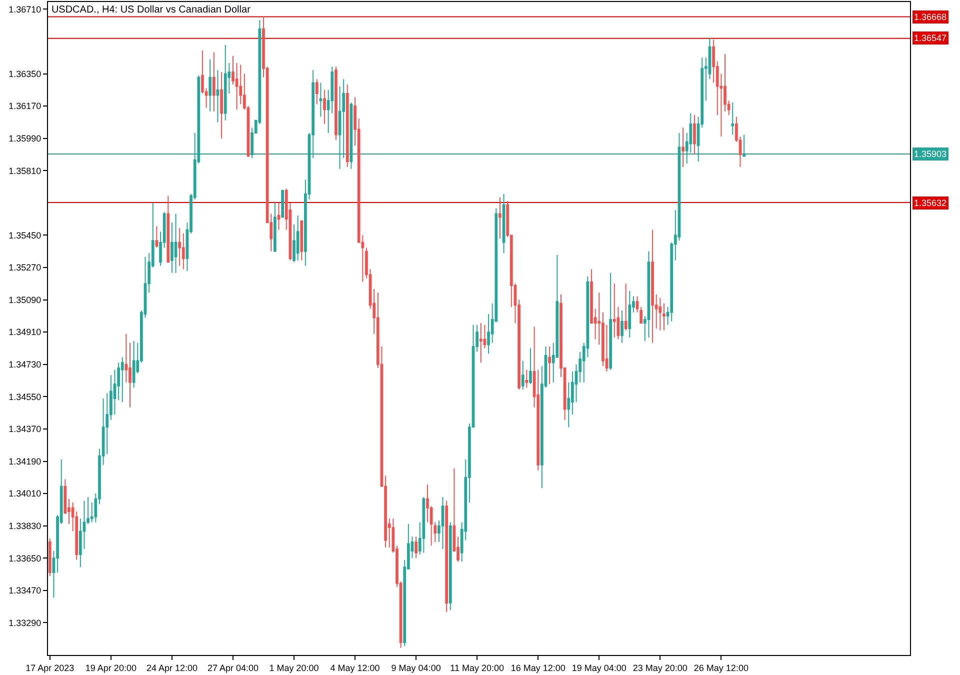 The image size is (960, 675). What do you see at coordinates (477, 667) in the screenshot?
I see `x-tick-label: 11 May 20:00` at bounding box center [477, 667].